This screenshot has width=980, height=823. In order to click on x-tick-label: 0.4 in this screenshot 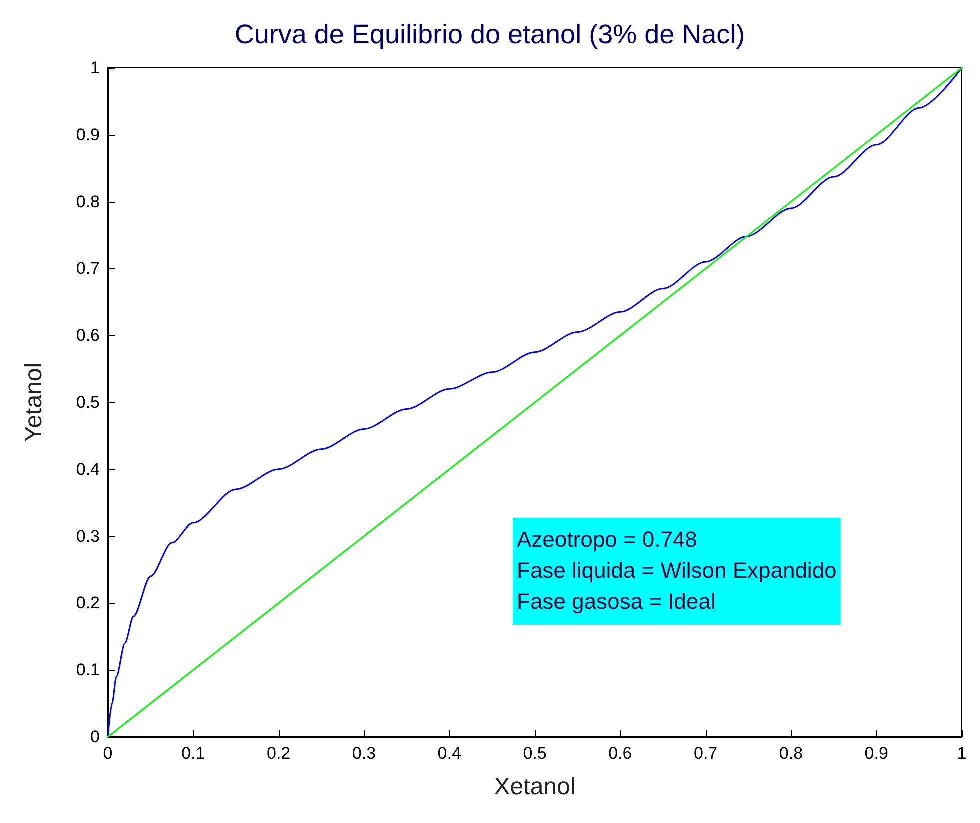, I will do `click(450, 753)`.